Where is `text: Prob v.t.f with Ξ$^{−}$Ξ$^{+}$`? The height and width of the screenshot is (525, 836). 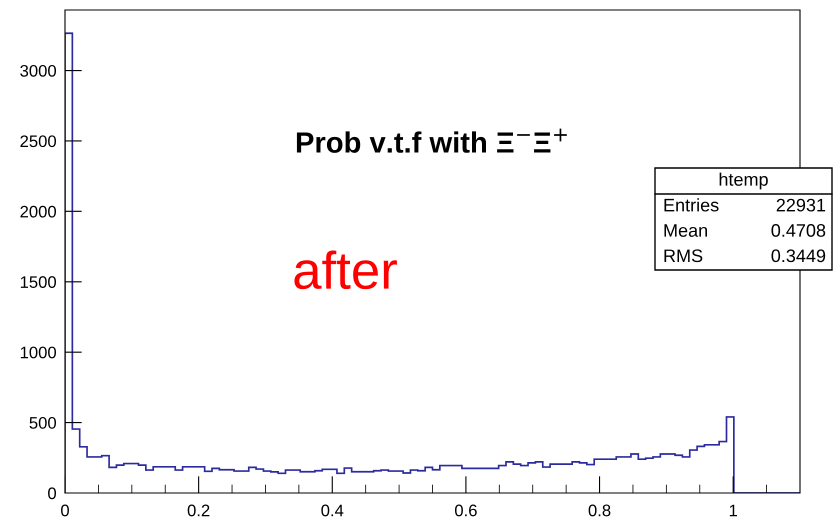
text: Prob v.t.f with Ξ$^{−}$Ξ$^{+}$ is located at coordinates (431, 140).